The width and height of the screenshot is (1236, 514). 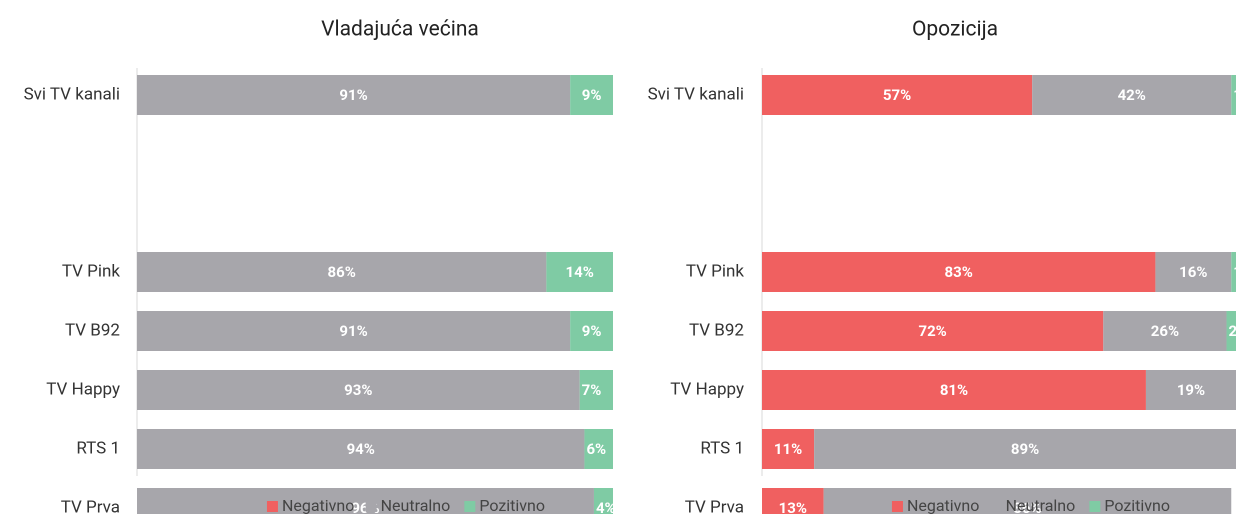 What do you see at coordinates (592, 390) in the screenshot?
I see `value-label: 7%` at bounding box center [592, 390].